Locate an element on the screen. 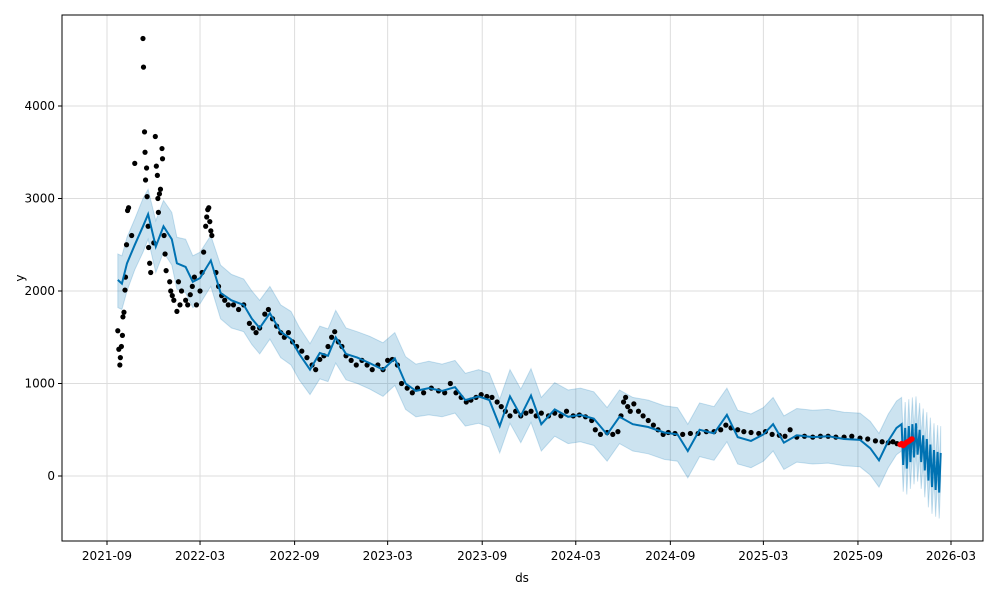  x-tick-label: 2025-09 is located at coordinates (858, 556).